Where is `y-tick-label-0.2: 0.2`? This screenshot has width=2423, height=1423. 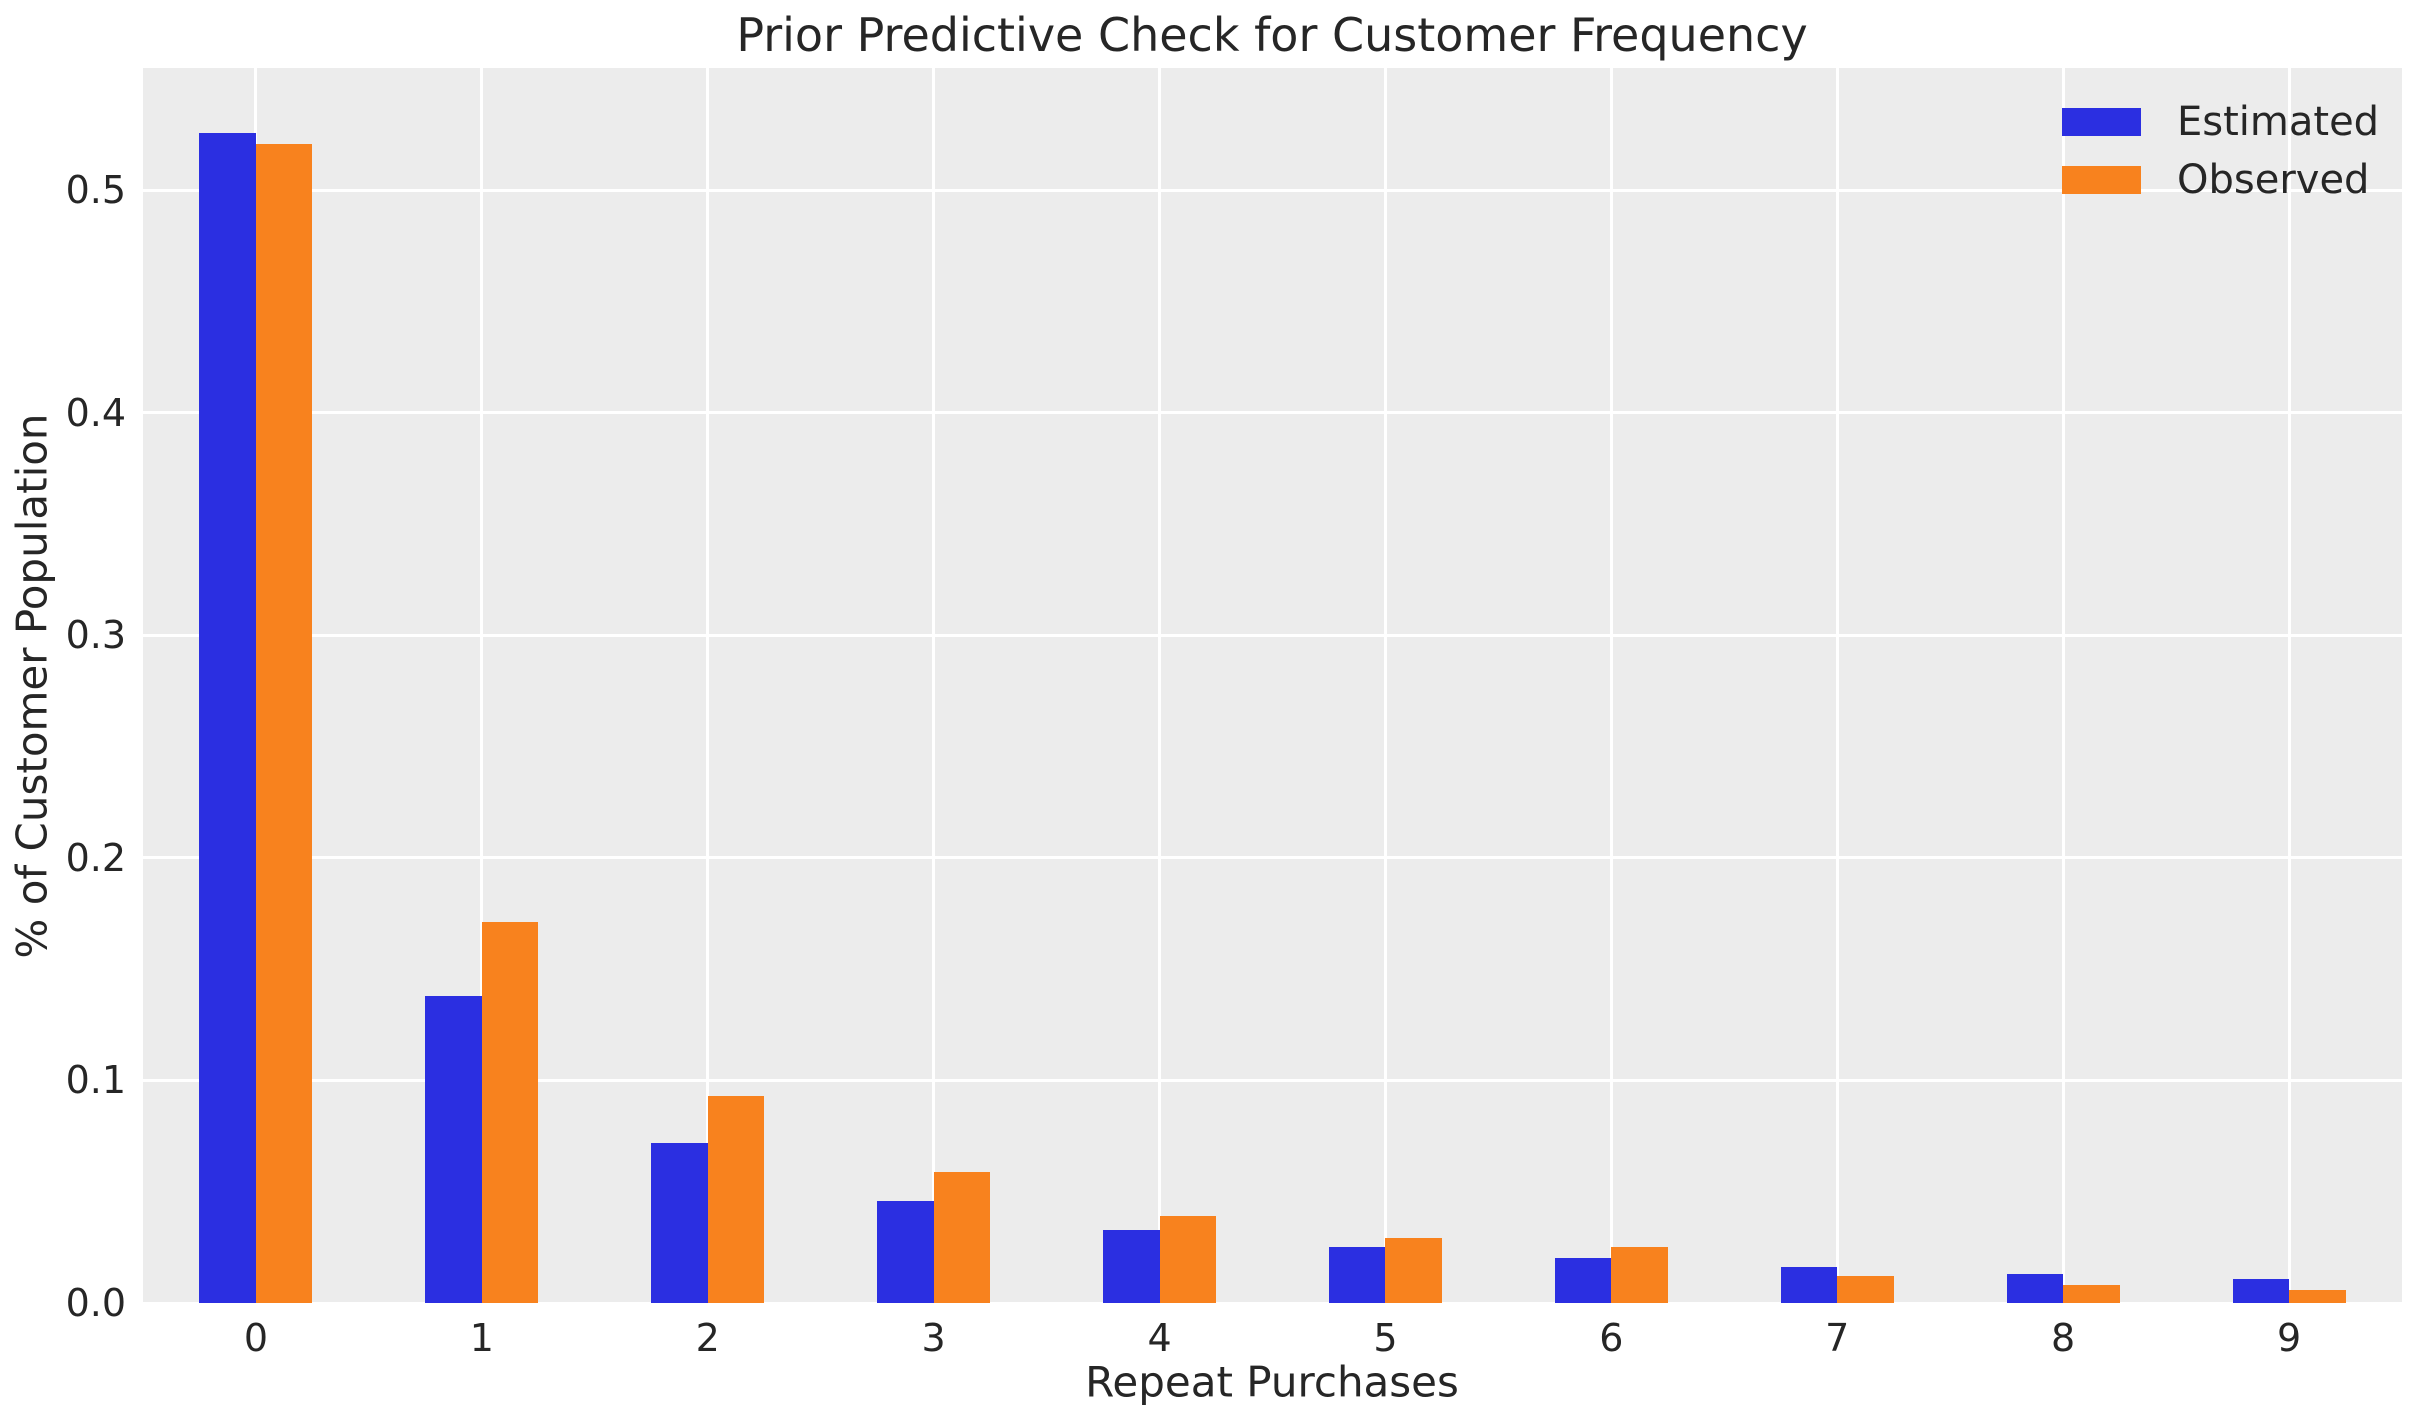 y-tick-label-0.2: 0.2 is located at coordinates (95, 857).